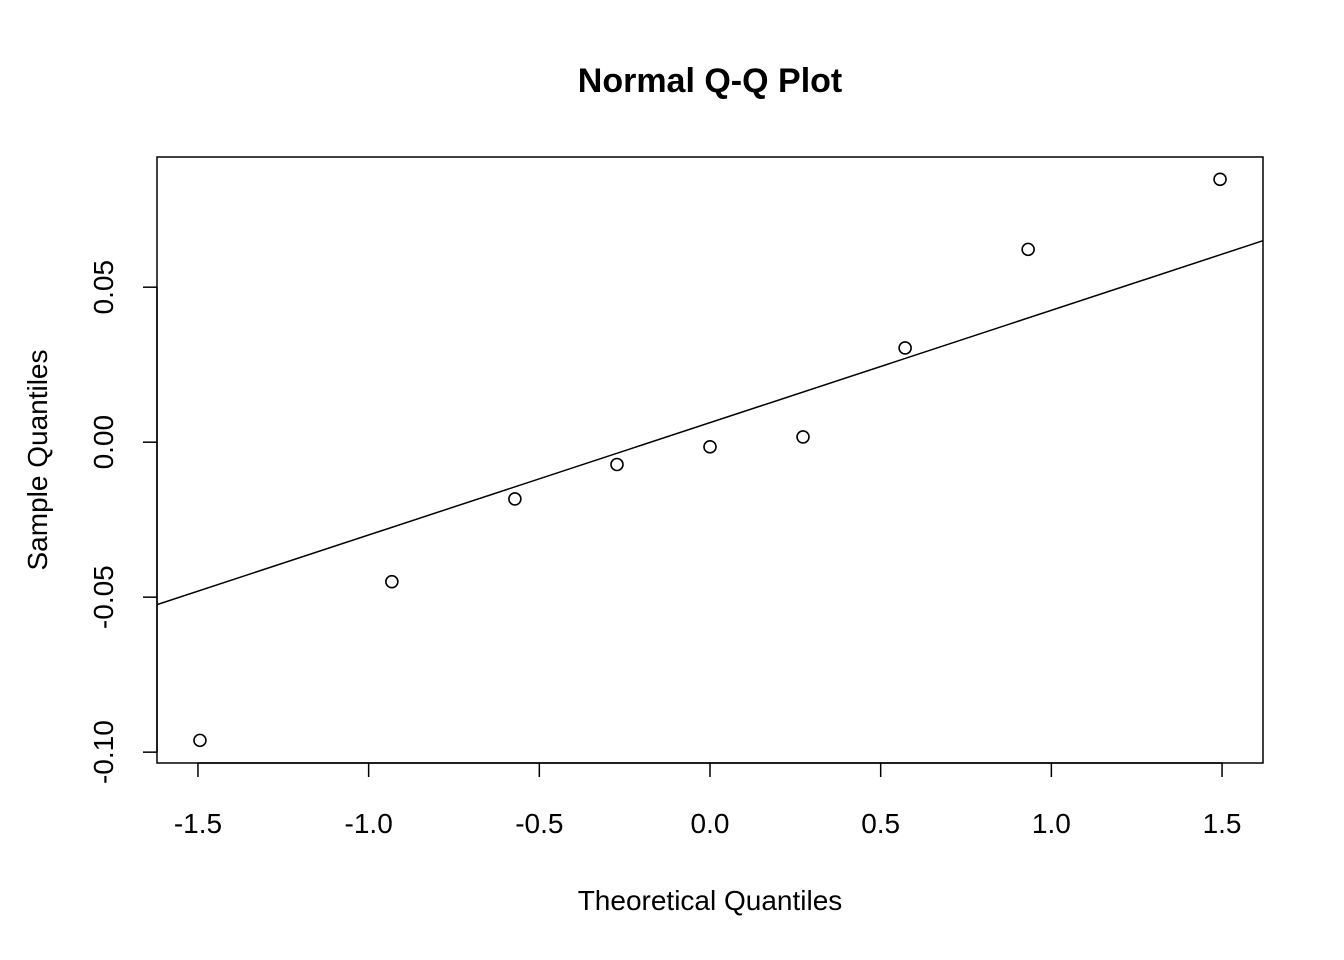 This screenshot has height=960, width=1344. What do you see at coordinates (539, 823) in the screenshot?
I see `x-tick-label: -0.5` at bounding box center [539, 823].